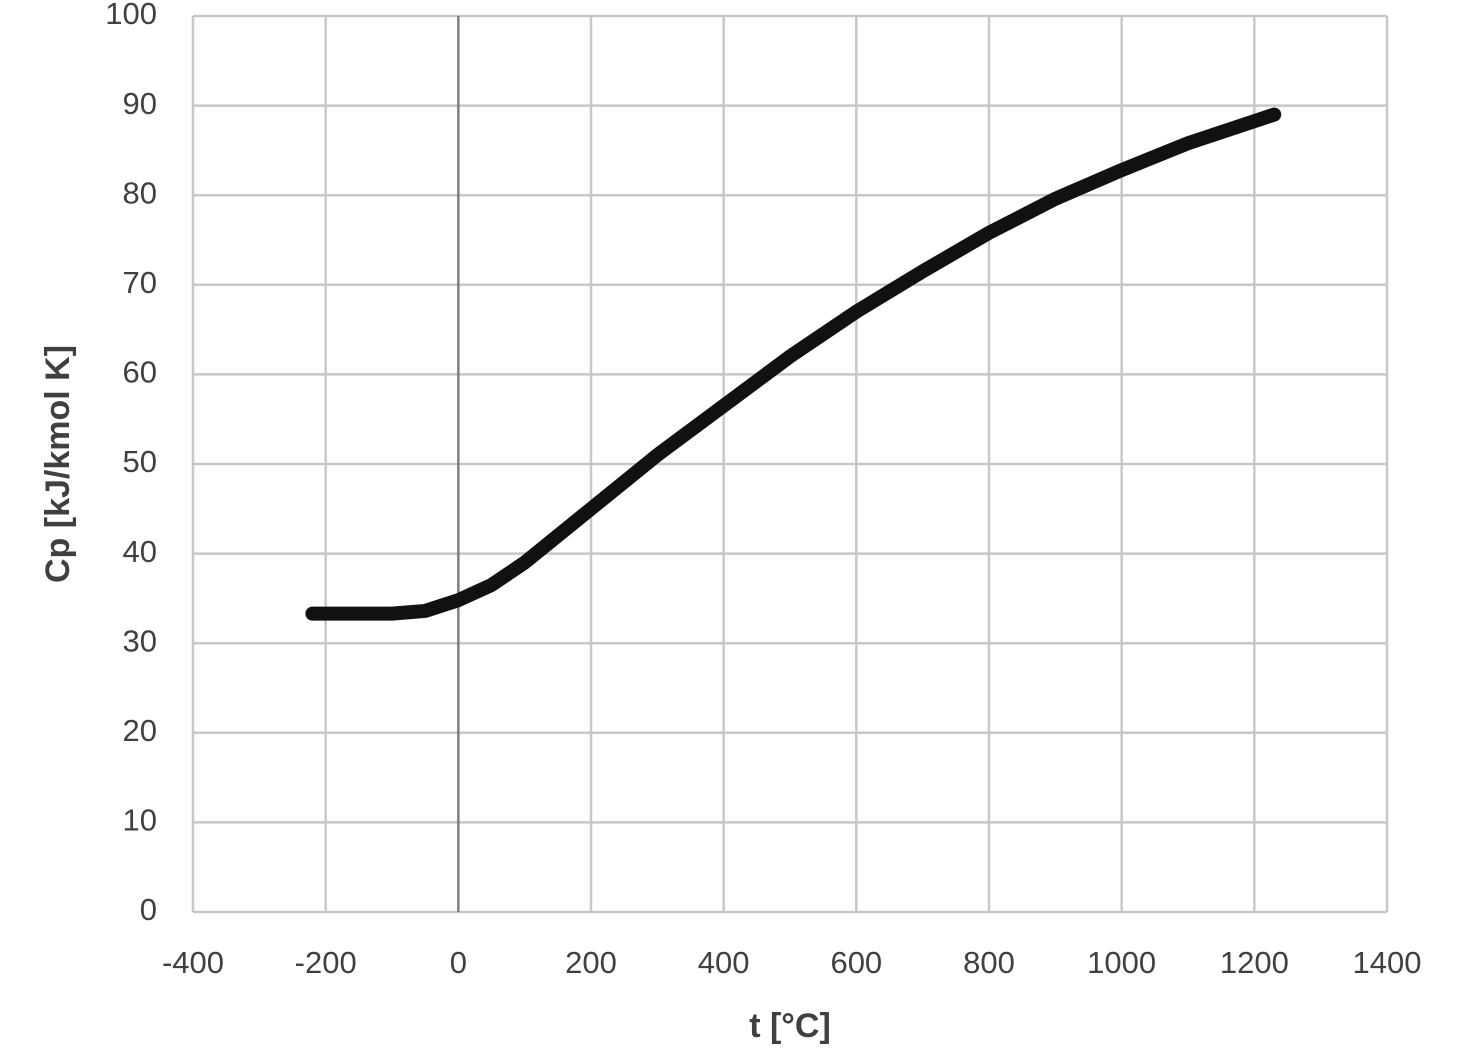 The image size is (1482, 1051). I want to click on y-tick-label: 60, so click(140, 372).